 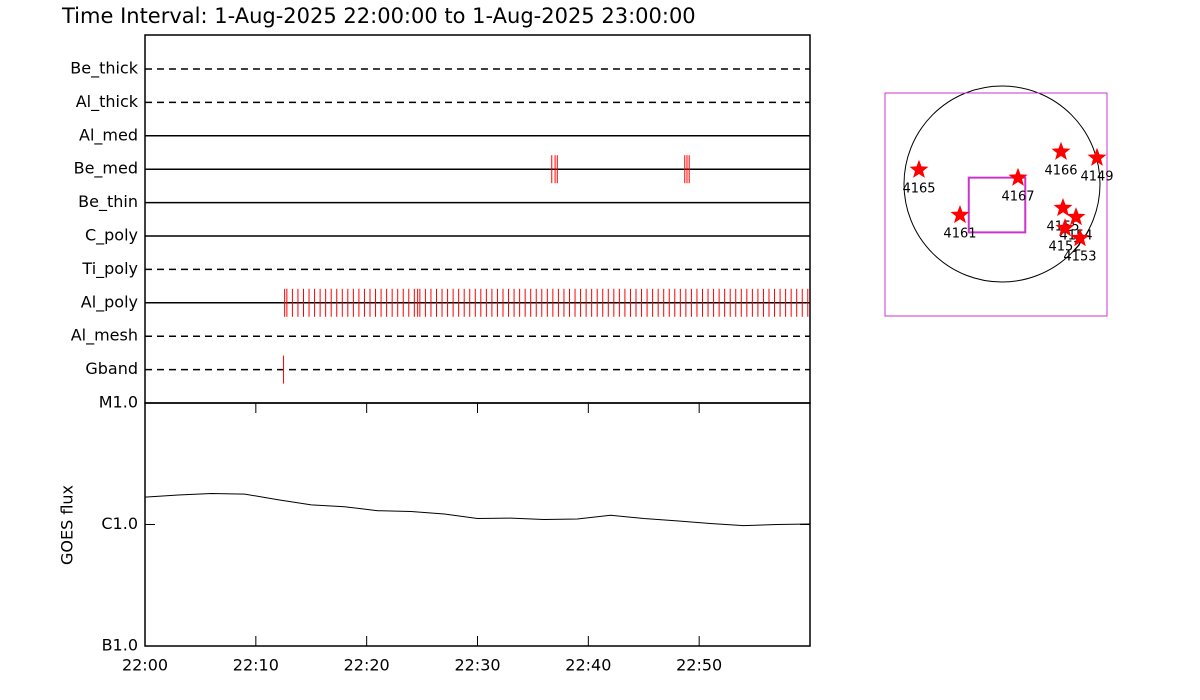 I want to click on active-region-label: 4166, so click(x=1060, y=170).